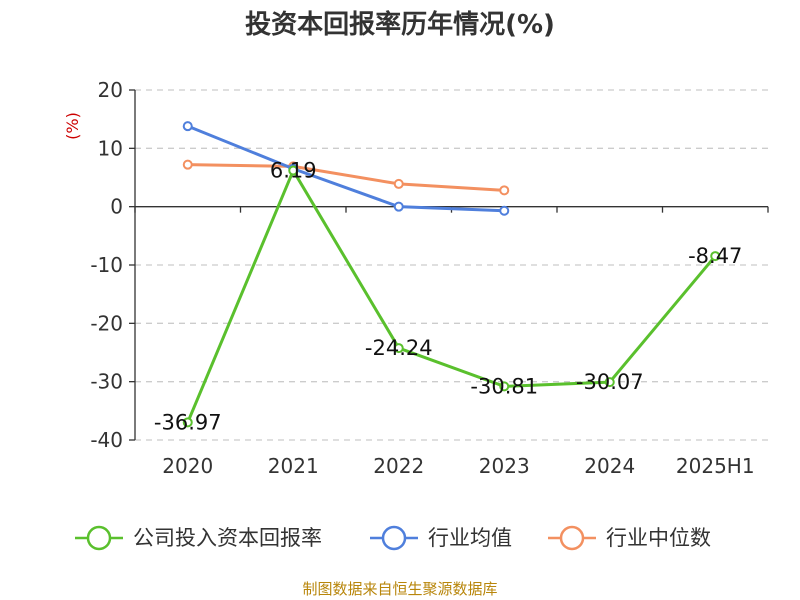 The height and width of the screenshot is (600, 800). What do you see at coordinates (72, 126) in the screenshot?
I see `y-axis-unit: (%)` at bounding box center [72, 126].